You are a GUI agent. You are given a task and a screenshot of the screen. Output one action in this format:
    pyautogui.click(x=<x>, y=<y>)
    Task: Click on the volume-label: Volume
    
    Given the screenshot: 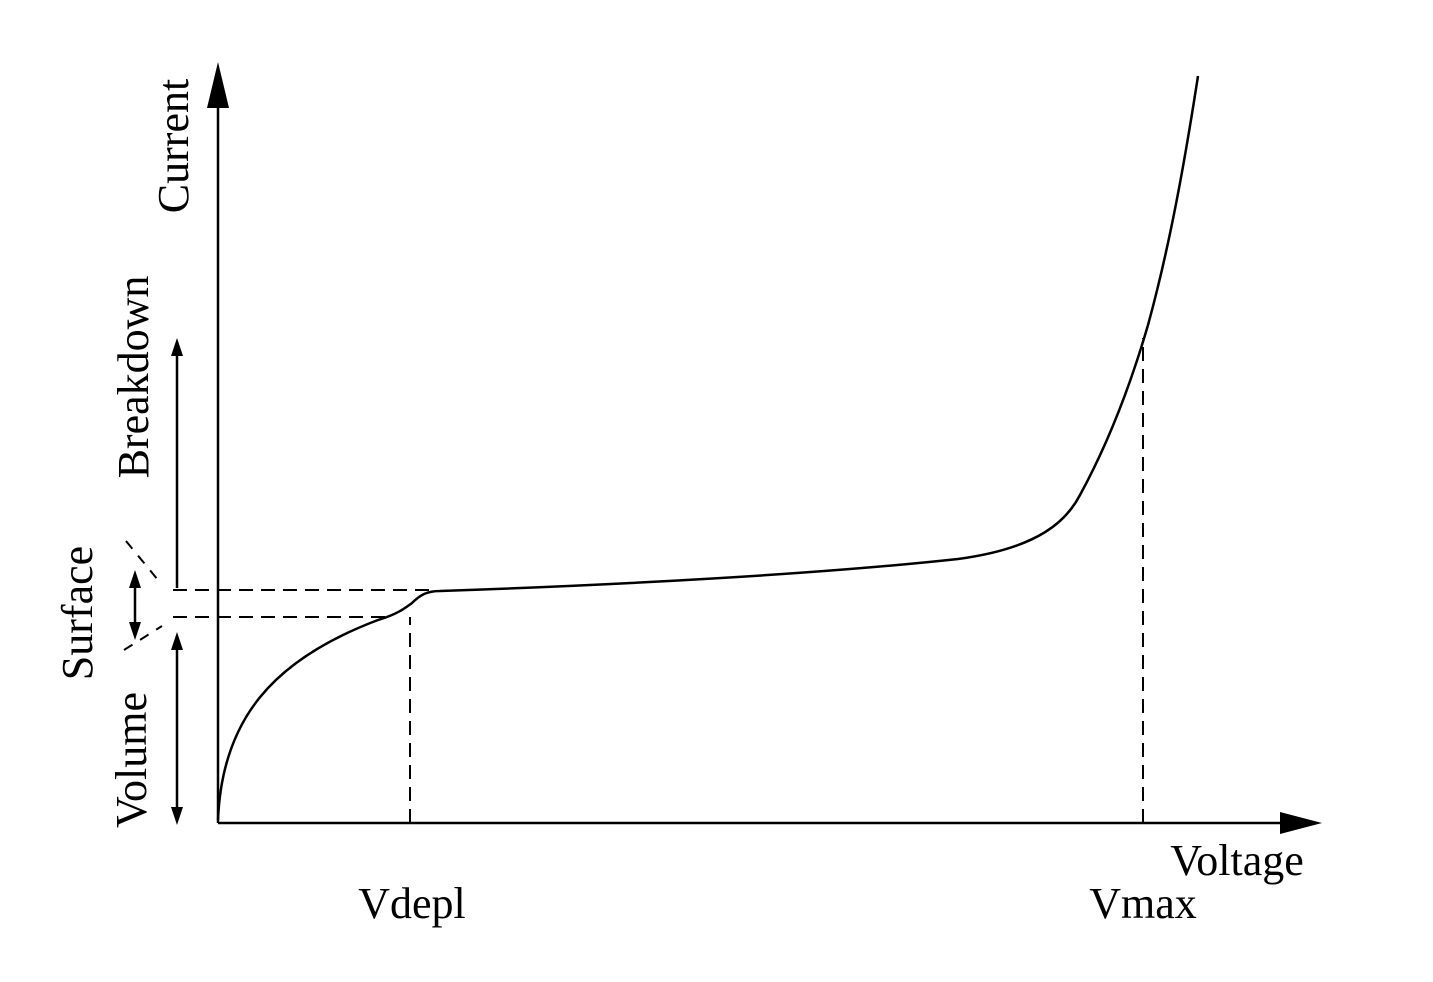 What is the action you would take?
    pyautogui.click(x=131, y=760)
    